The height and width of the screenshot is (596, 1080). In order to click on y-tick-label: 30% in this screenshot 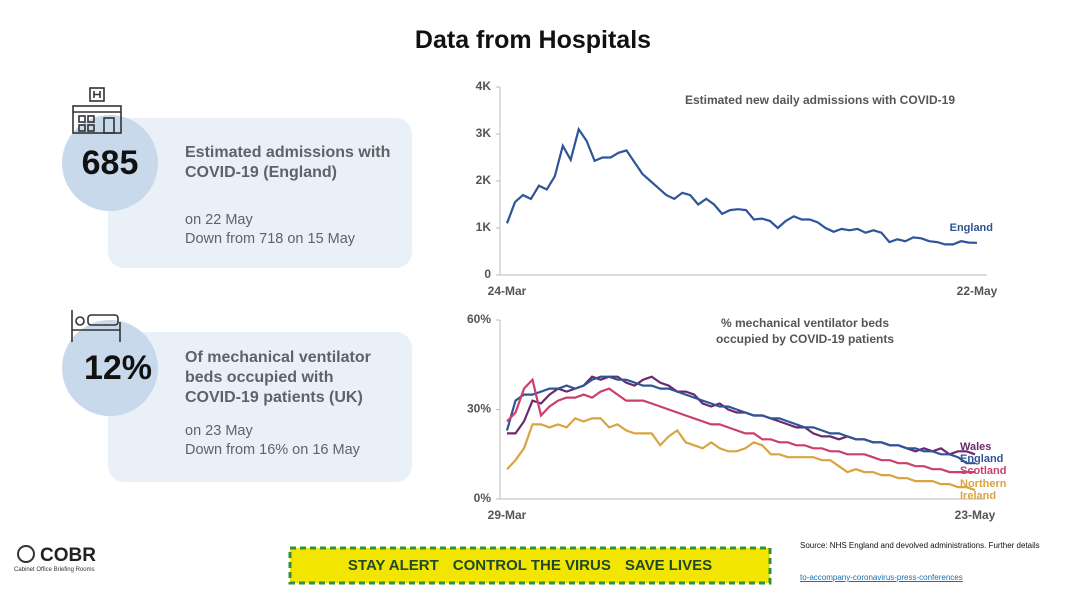, I will do `click(479, 409)`.